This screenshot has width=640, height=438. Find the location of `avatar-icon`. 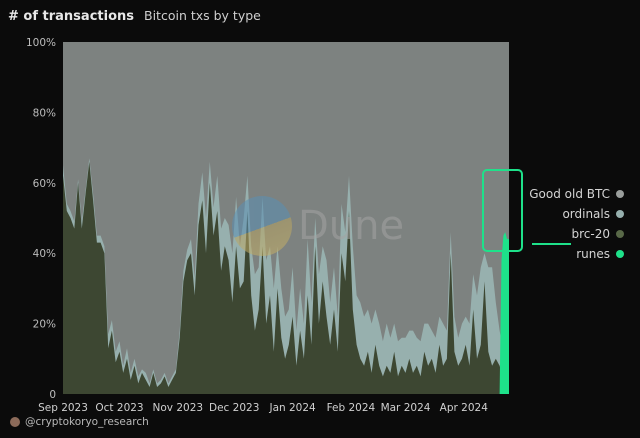

avatar-icon is located at coordinates (15, 422).